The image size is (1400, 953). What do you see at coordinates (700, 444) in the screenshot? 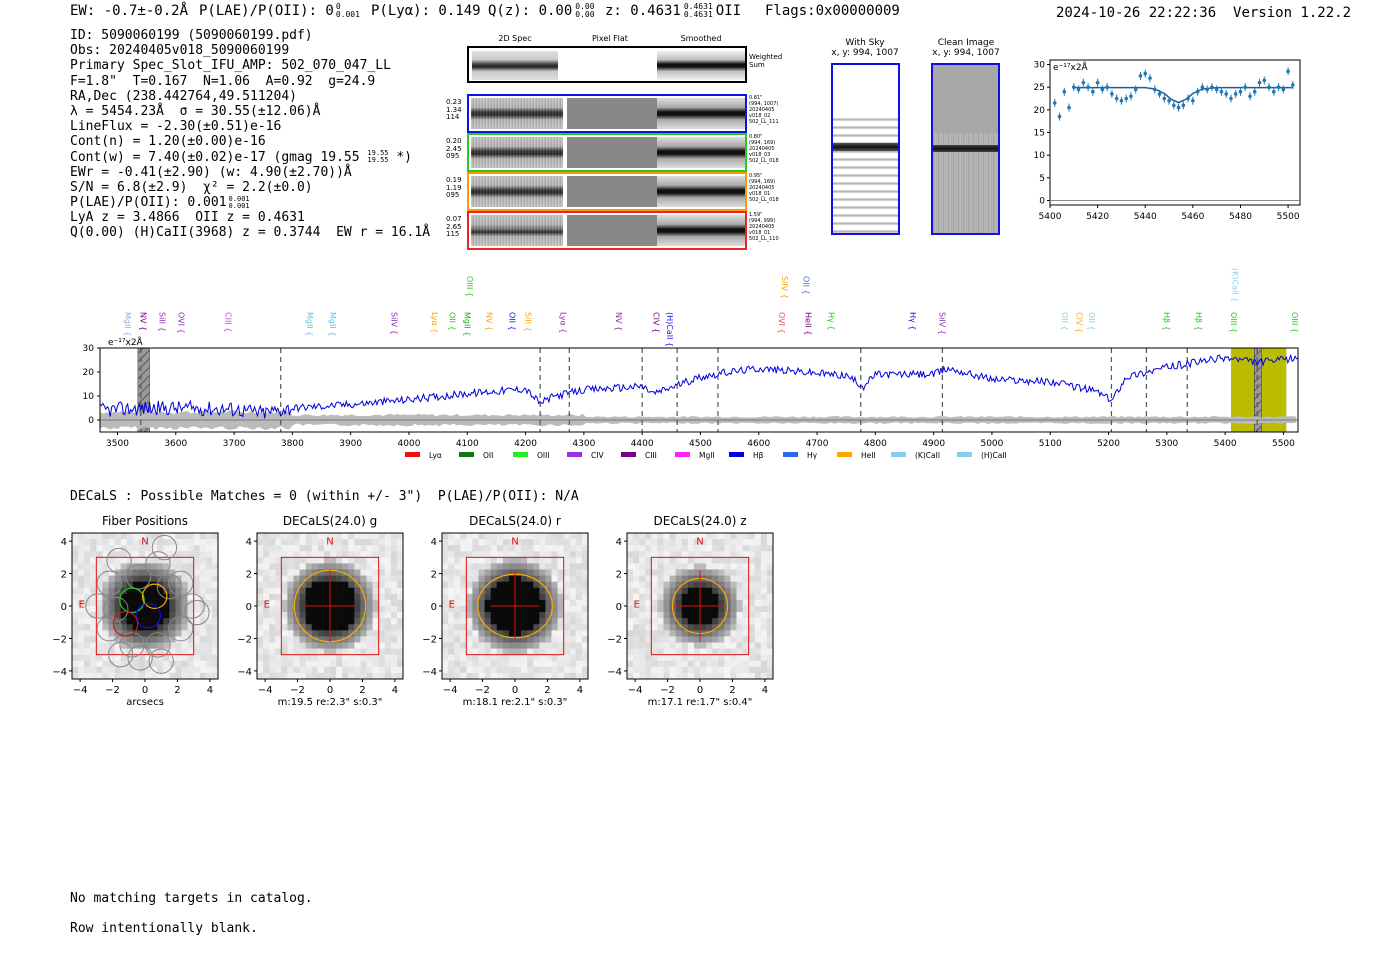
I see `full-xtick-label: 4500` at bounding box center [700, 444].